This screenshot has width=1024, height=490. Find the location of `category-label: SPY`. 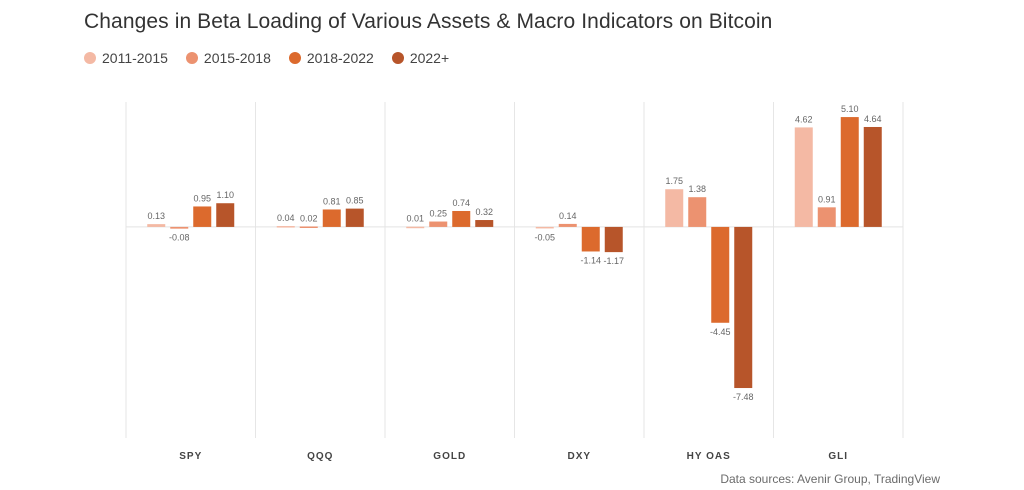

category-label: SPY is located at coordinates (190, 456).